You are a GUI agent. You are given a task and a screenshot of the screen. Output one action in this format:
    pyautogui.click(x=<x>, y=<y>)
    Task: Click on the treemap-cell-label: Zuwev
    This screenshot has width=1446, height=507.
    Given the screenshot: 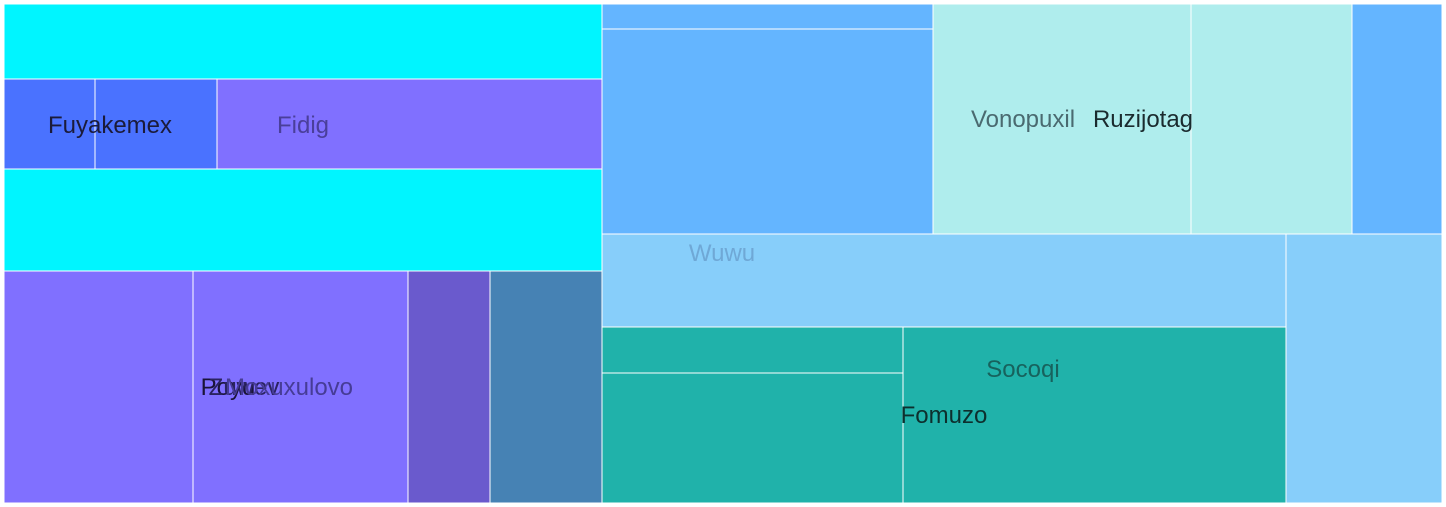 What is the action you would take?
    pyautogui.click(x=244, y=387)
    